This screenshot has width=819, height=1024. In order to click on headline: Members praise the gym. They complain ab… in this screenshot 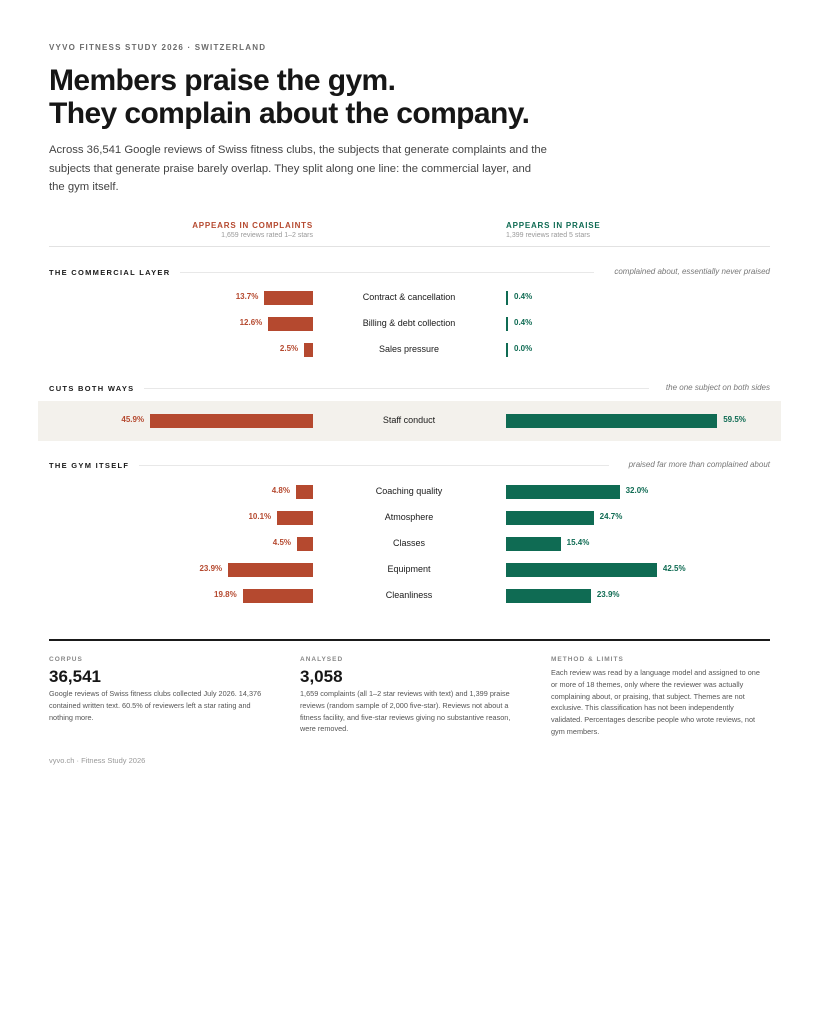, I will do `click(399, 97)`.